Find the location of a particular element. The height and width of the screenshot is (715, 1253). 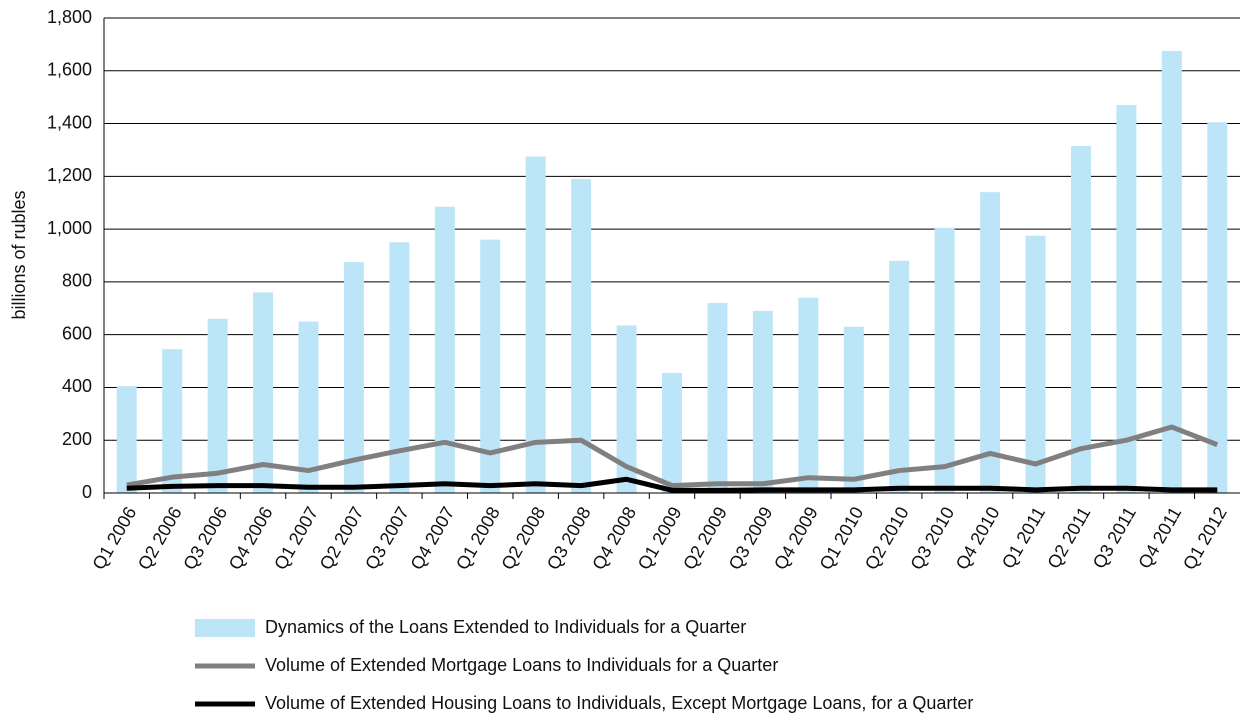

y-tick-label: 1,200 is located at coordinates (69, 175).